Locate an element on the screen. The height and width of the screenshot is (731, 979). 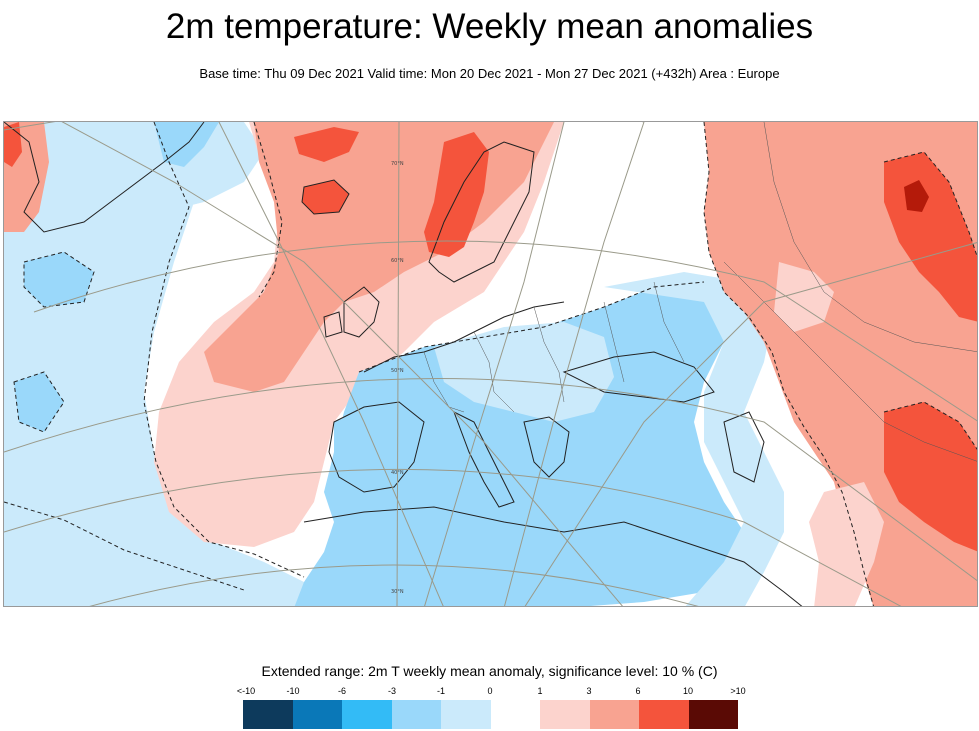
legend-label: >10 is located at coordinates (738, 691).